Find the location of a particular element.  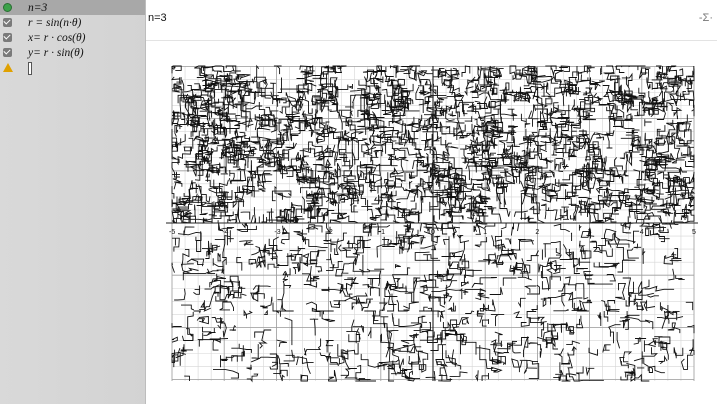

visibility-dot-icon is located at coordinates (7, 7).